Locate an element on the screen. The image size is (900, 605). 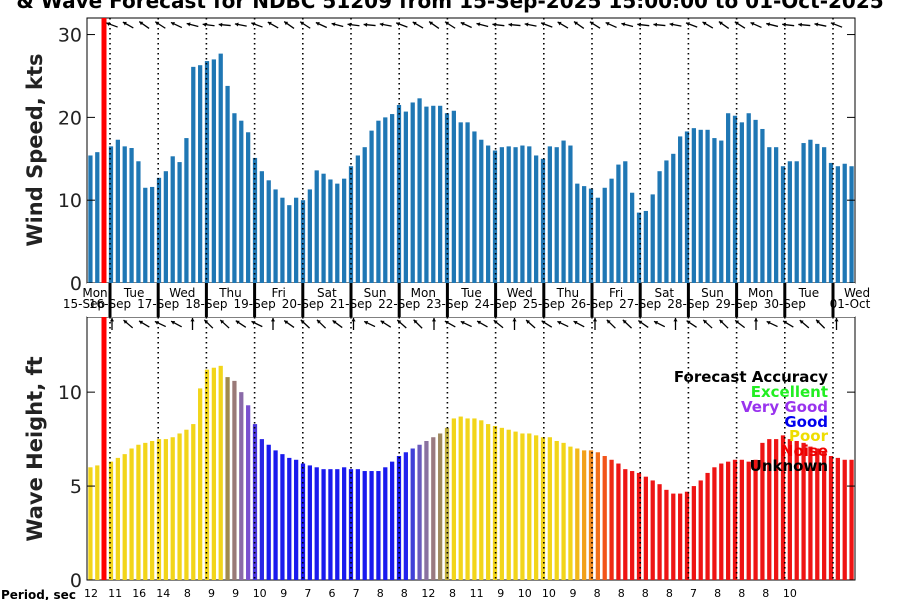
day-date-label: 23-Sep is located at coordinates (447, 304).